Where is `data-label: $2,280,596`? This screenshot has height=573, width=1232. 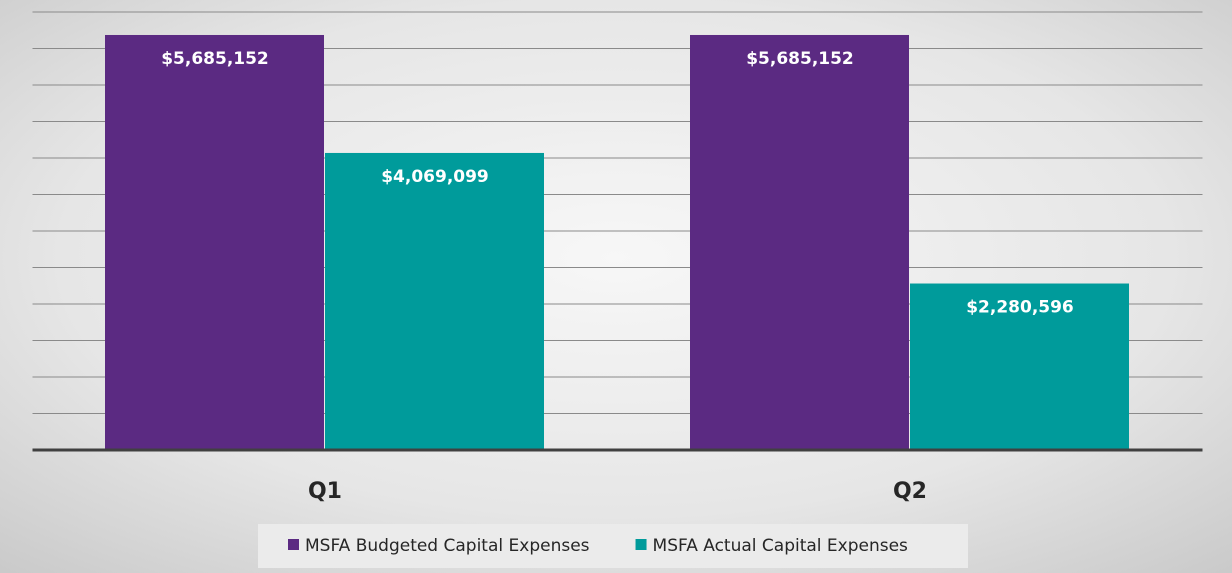
data-label: $2,280,596 is located at coordinates (1020, 308).